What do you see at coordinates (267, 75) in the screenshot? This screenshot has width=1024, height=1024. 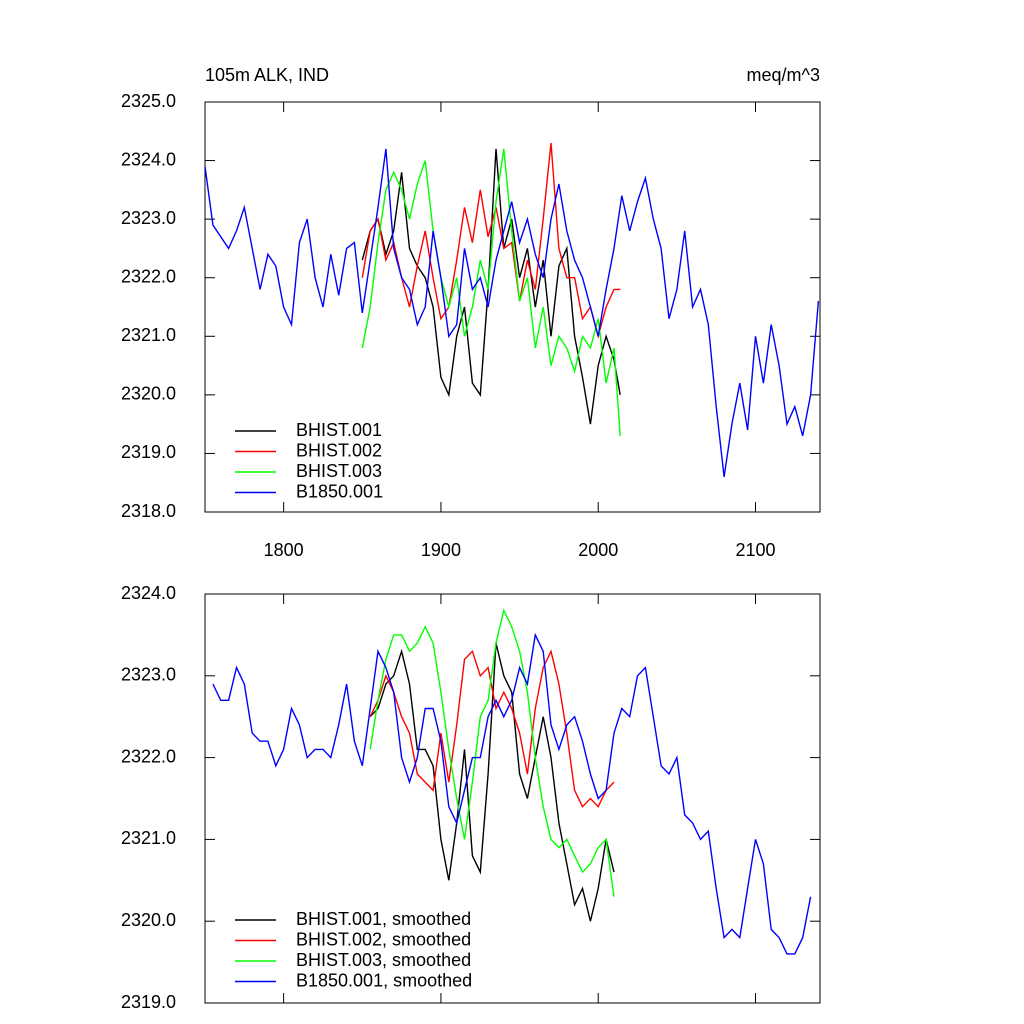 I see `chart-title: 105m ALK, IND` at bounding box center [267, 75].